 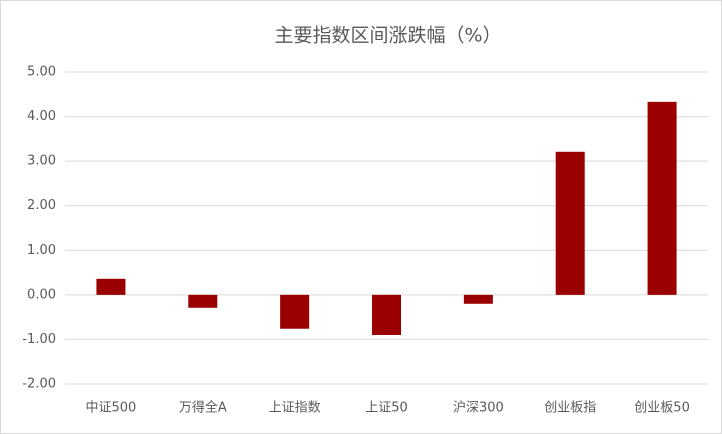 I want to click on x-tick-label: 上证指数, so click(x=295, y=408).